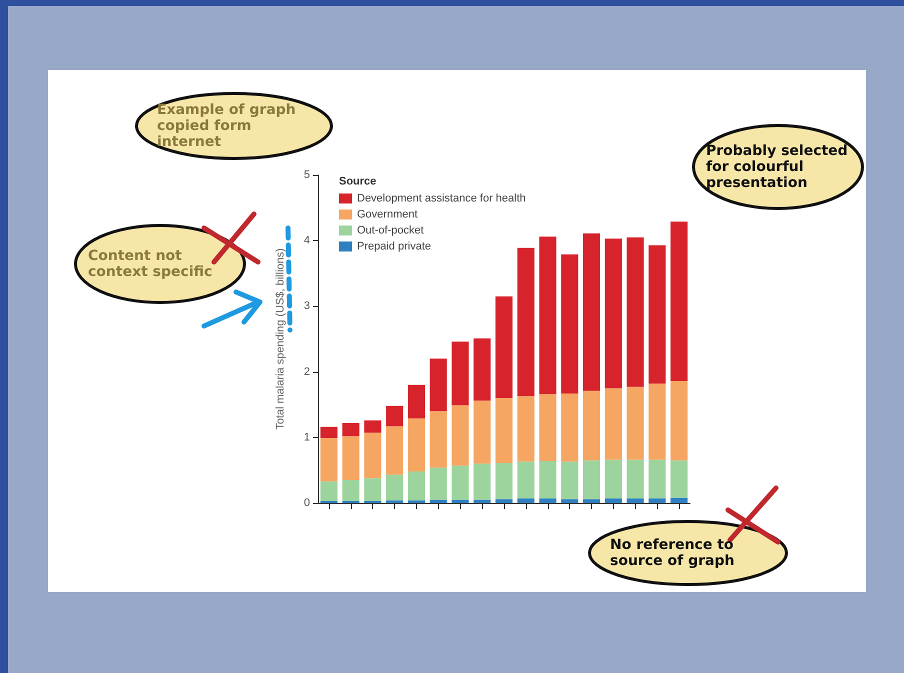 This screenshot has height=673, width=904. I want to click on legend-label: Development assistance for health, so click(441, 198).